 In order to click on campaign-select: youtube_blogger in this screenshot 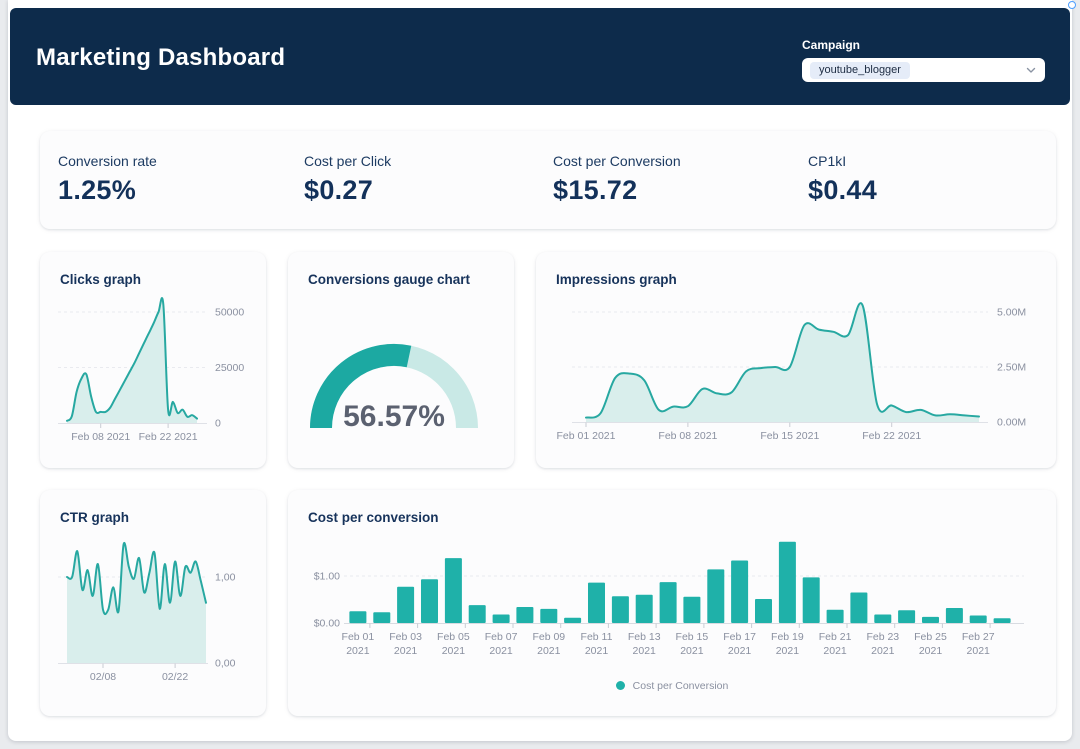, I will do `click(923, 70)`.